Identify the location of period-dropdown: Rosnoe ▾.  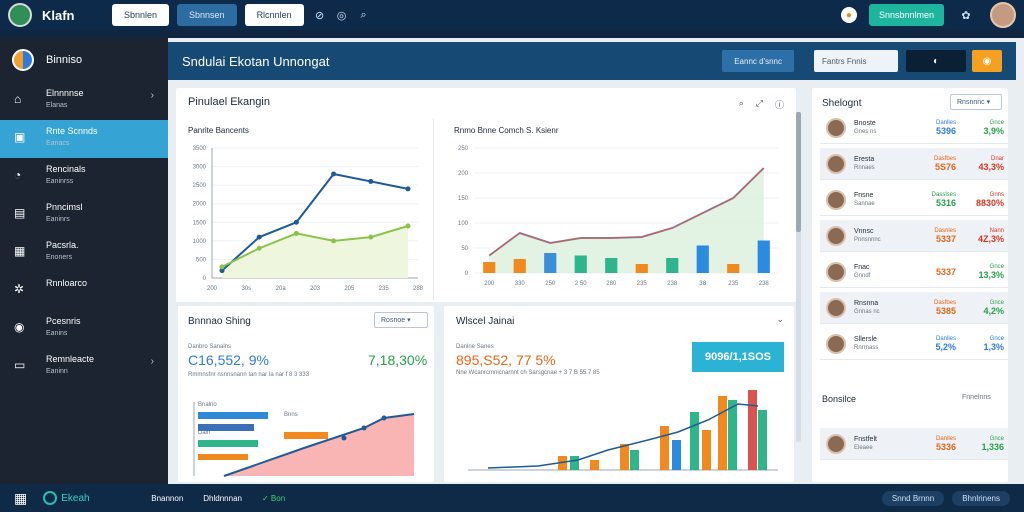
(401, 320).